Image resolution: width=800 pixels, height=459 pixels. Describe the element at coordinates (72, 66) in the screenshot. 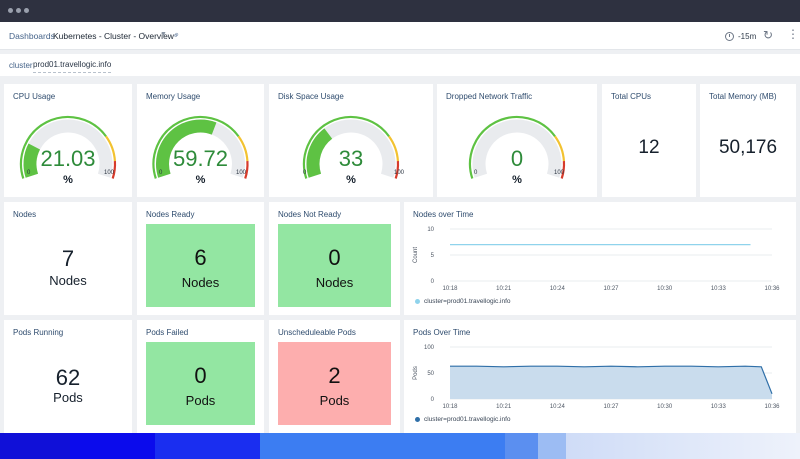

I see `cluster-filter-dropdown: prod01.travellogic.info` at that location.